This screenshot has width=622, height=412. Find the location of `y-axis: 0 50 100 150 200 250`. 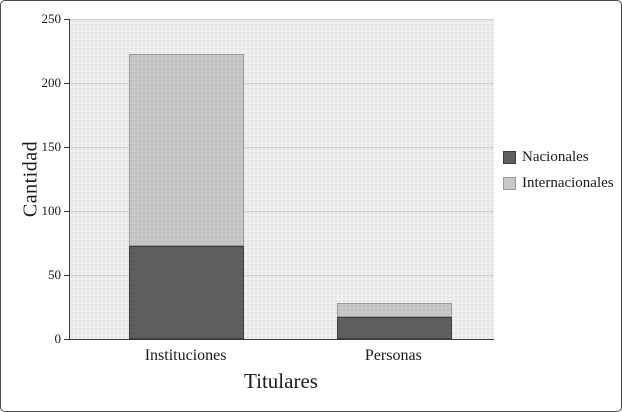

y-axis: 0 50 100 150 200 250 is located at coordinates (31, 178).